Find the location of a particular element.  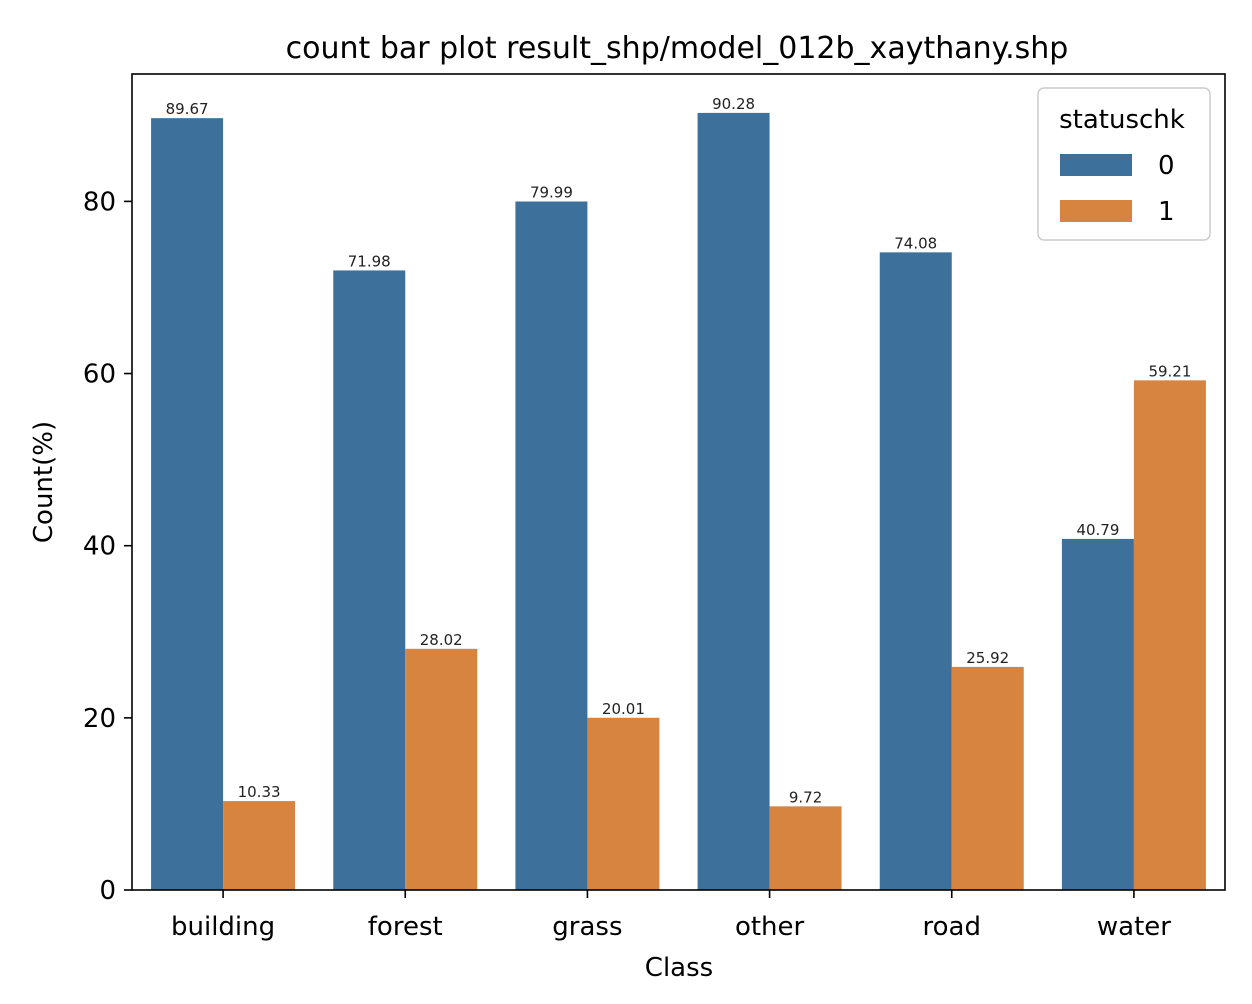

x-tick-label-building: building is located at coordinates (223, 927).